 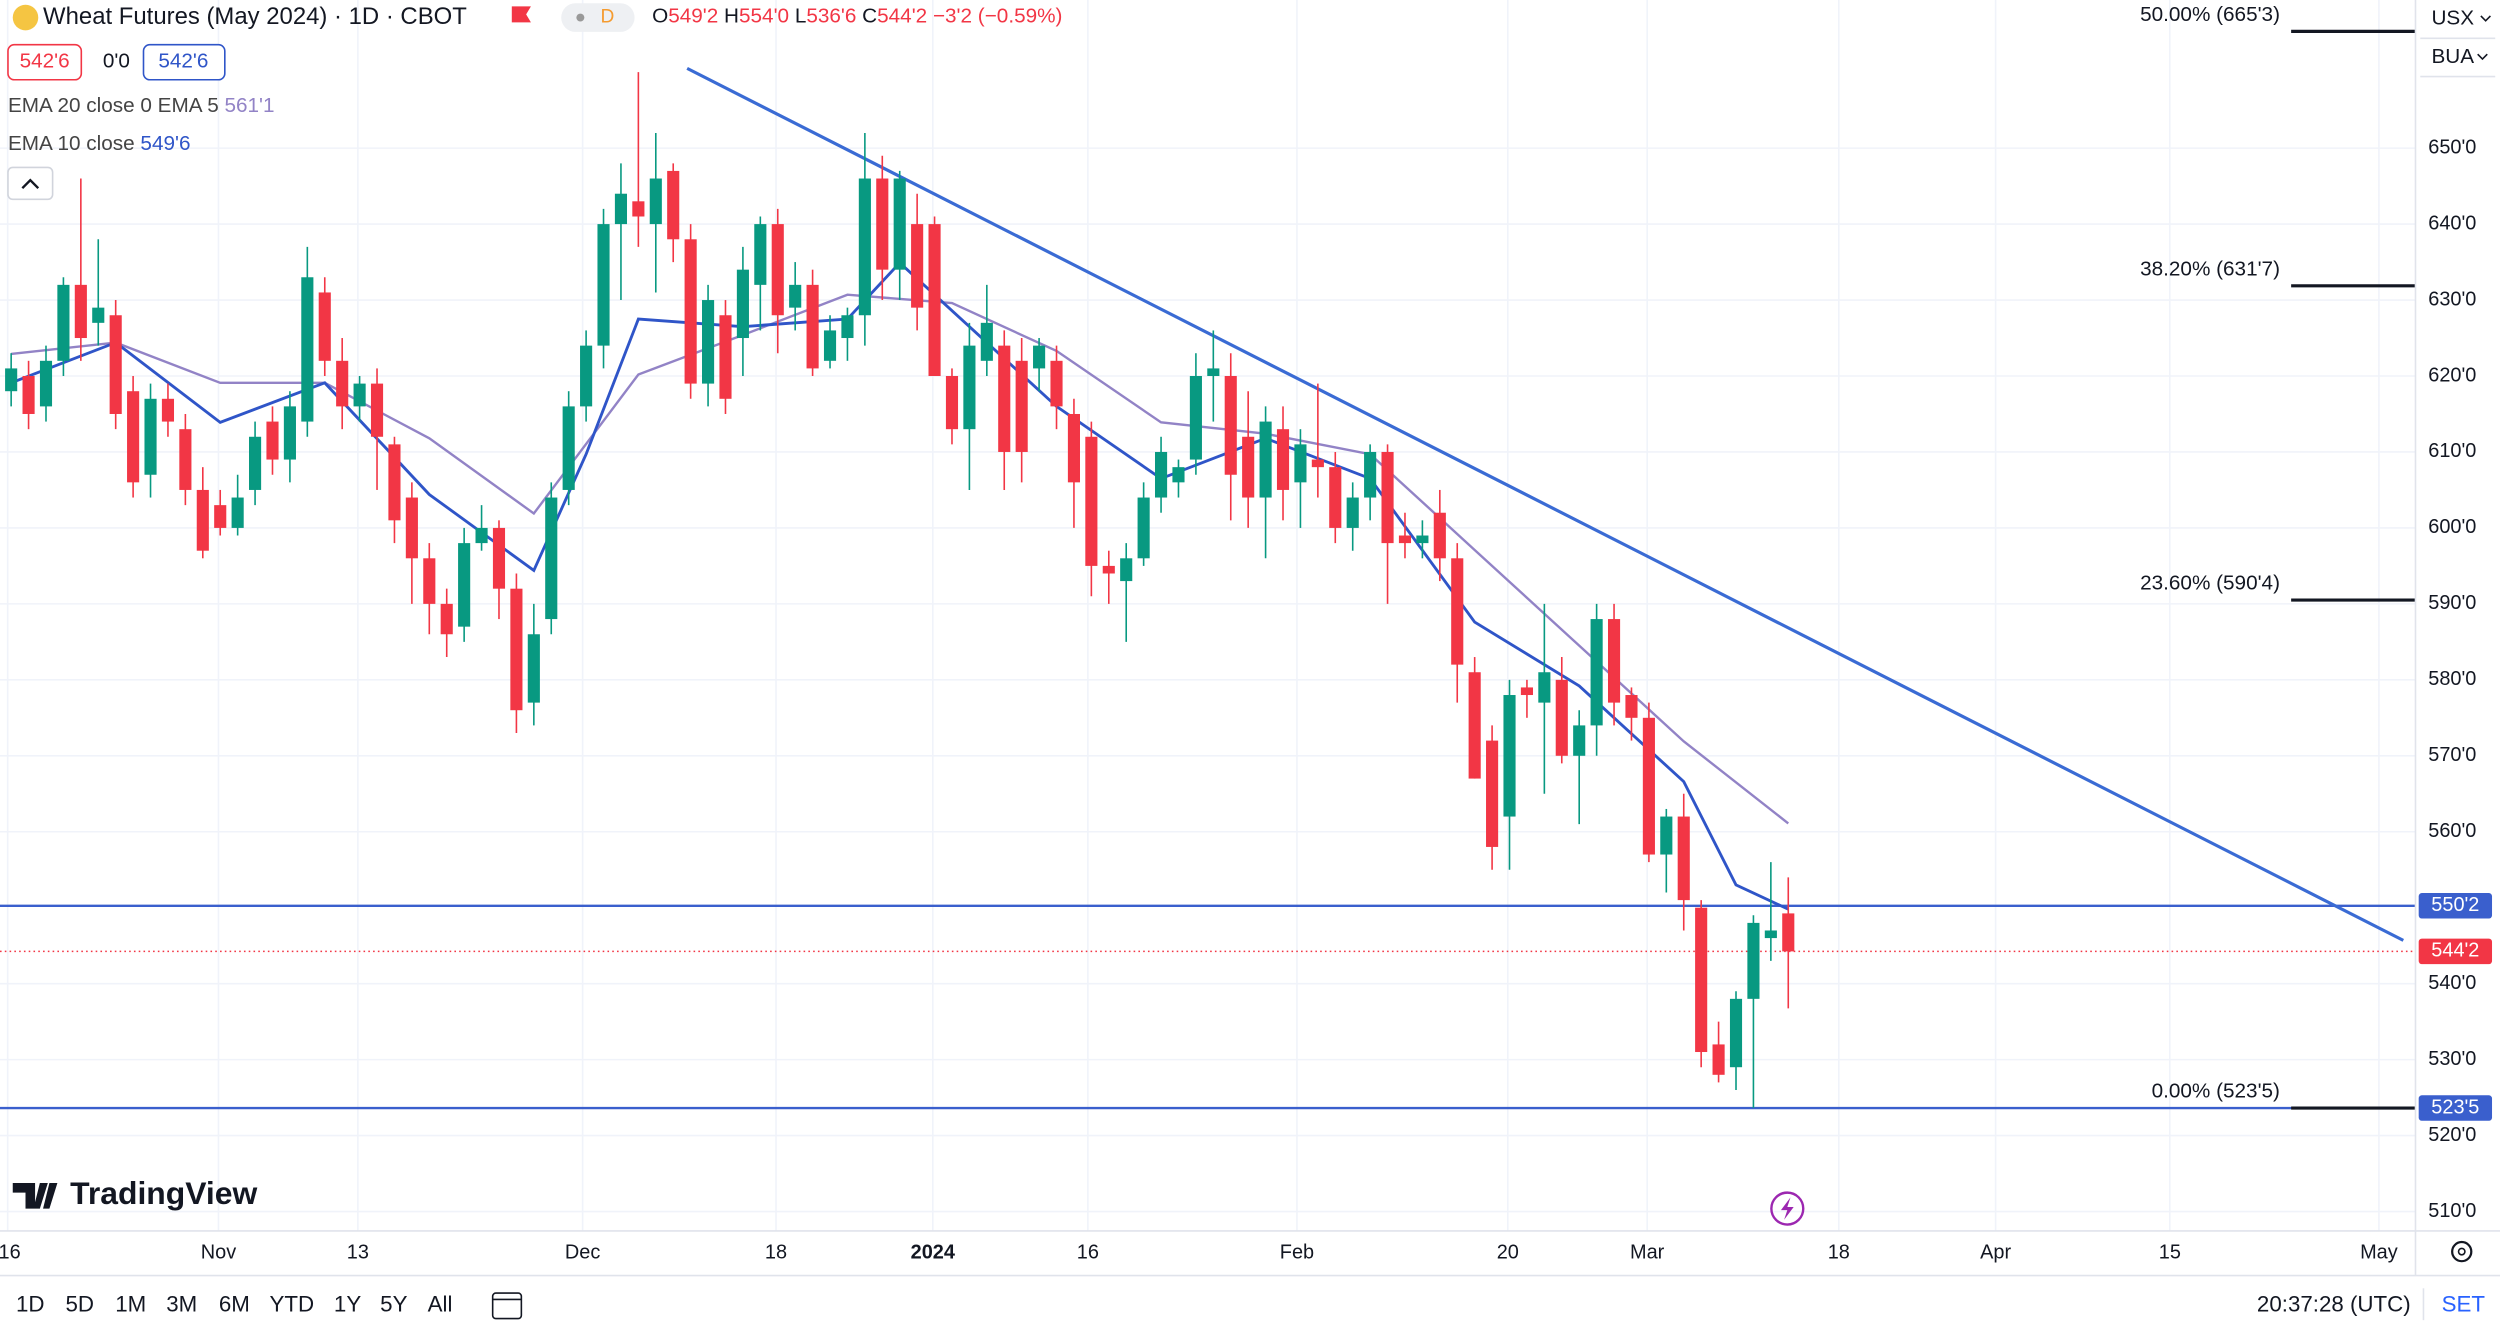 I want to click on range-button: 1D, so click(x=30, y=1304).